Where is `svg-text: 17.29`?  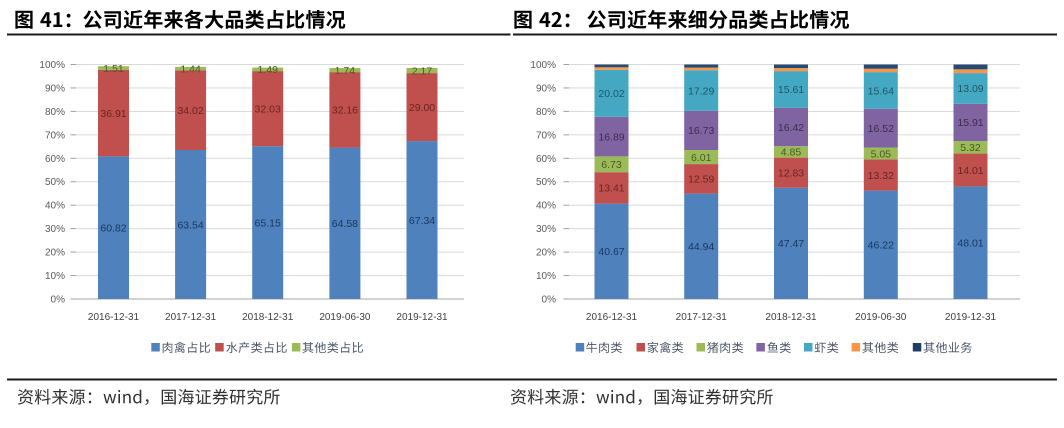 svg-text: 17.29 is located at coordinates (701, 91).